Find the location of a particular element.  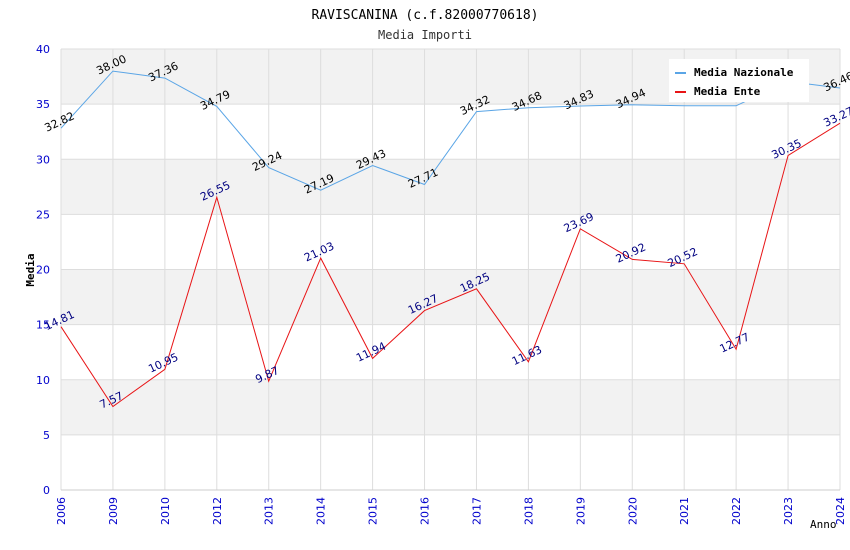

x-tick-label: 2010 is located at coordinates (165, 511).